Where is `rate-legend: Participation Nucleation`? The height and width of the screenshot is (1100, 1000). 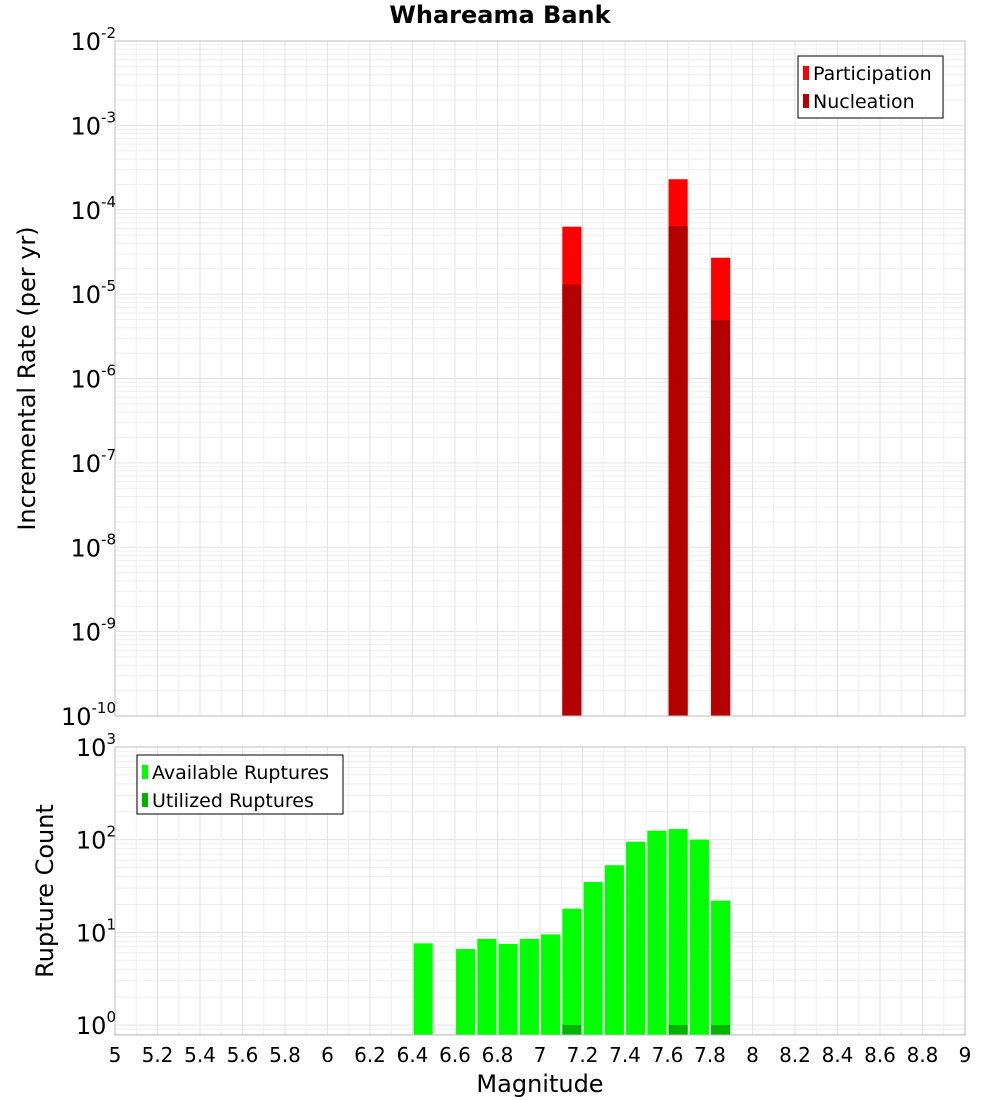
rate-legend: Participation Nucleation is located at coordinates (870, 87).